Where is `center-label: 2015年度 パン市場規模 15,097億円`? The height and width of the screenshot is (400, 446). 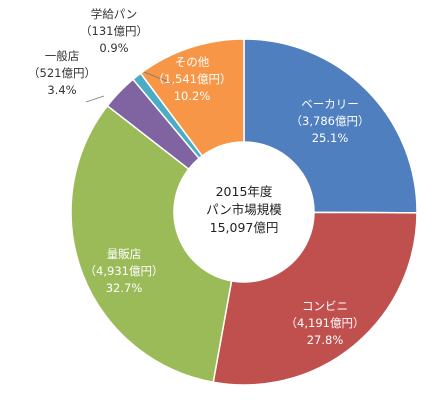
center-label: 2015年度 パン市場規模 15,097億円 is located at coordinates (244, 209).